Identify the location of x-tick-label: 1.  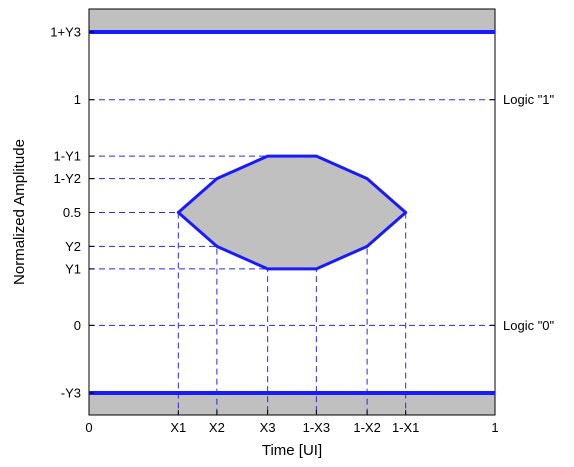
(494, 427).